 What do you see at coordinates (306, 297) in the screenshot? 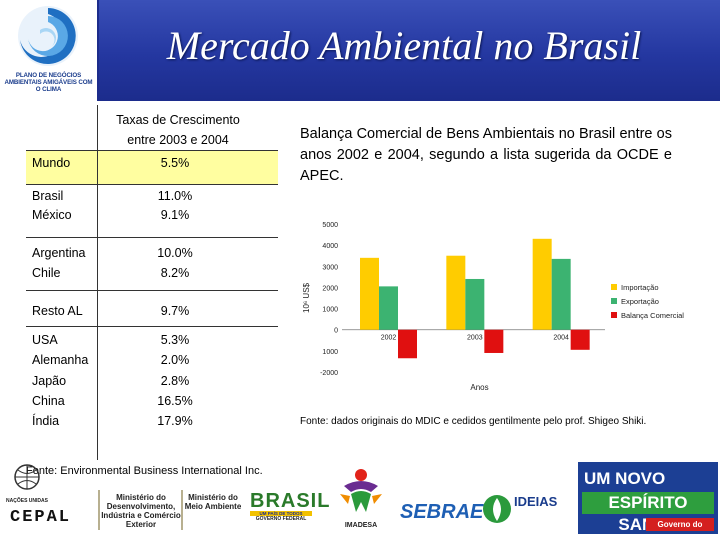
I see `y-axis-label: 10⁶ US$` at bounding box center [306, 297].